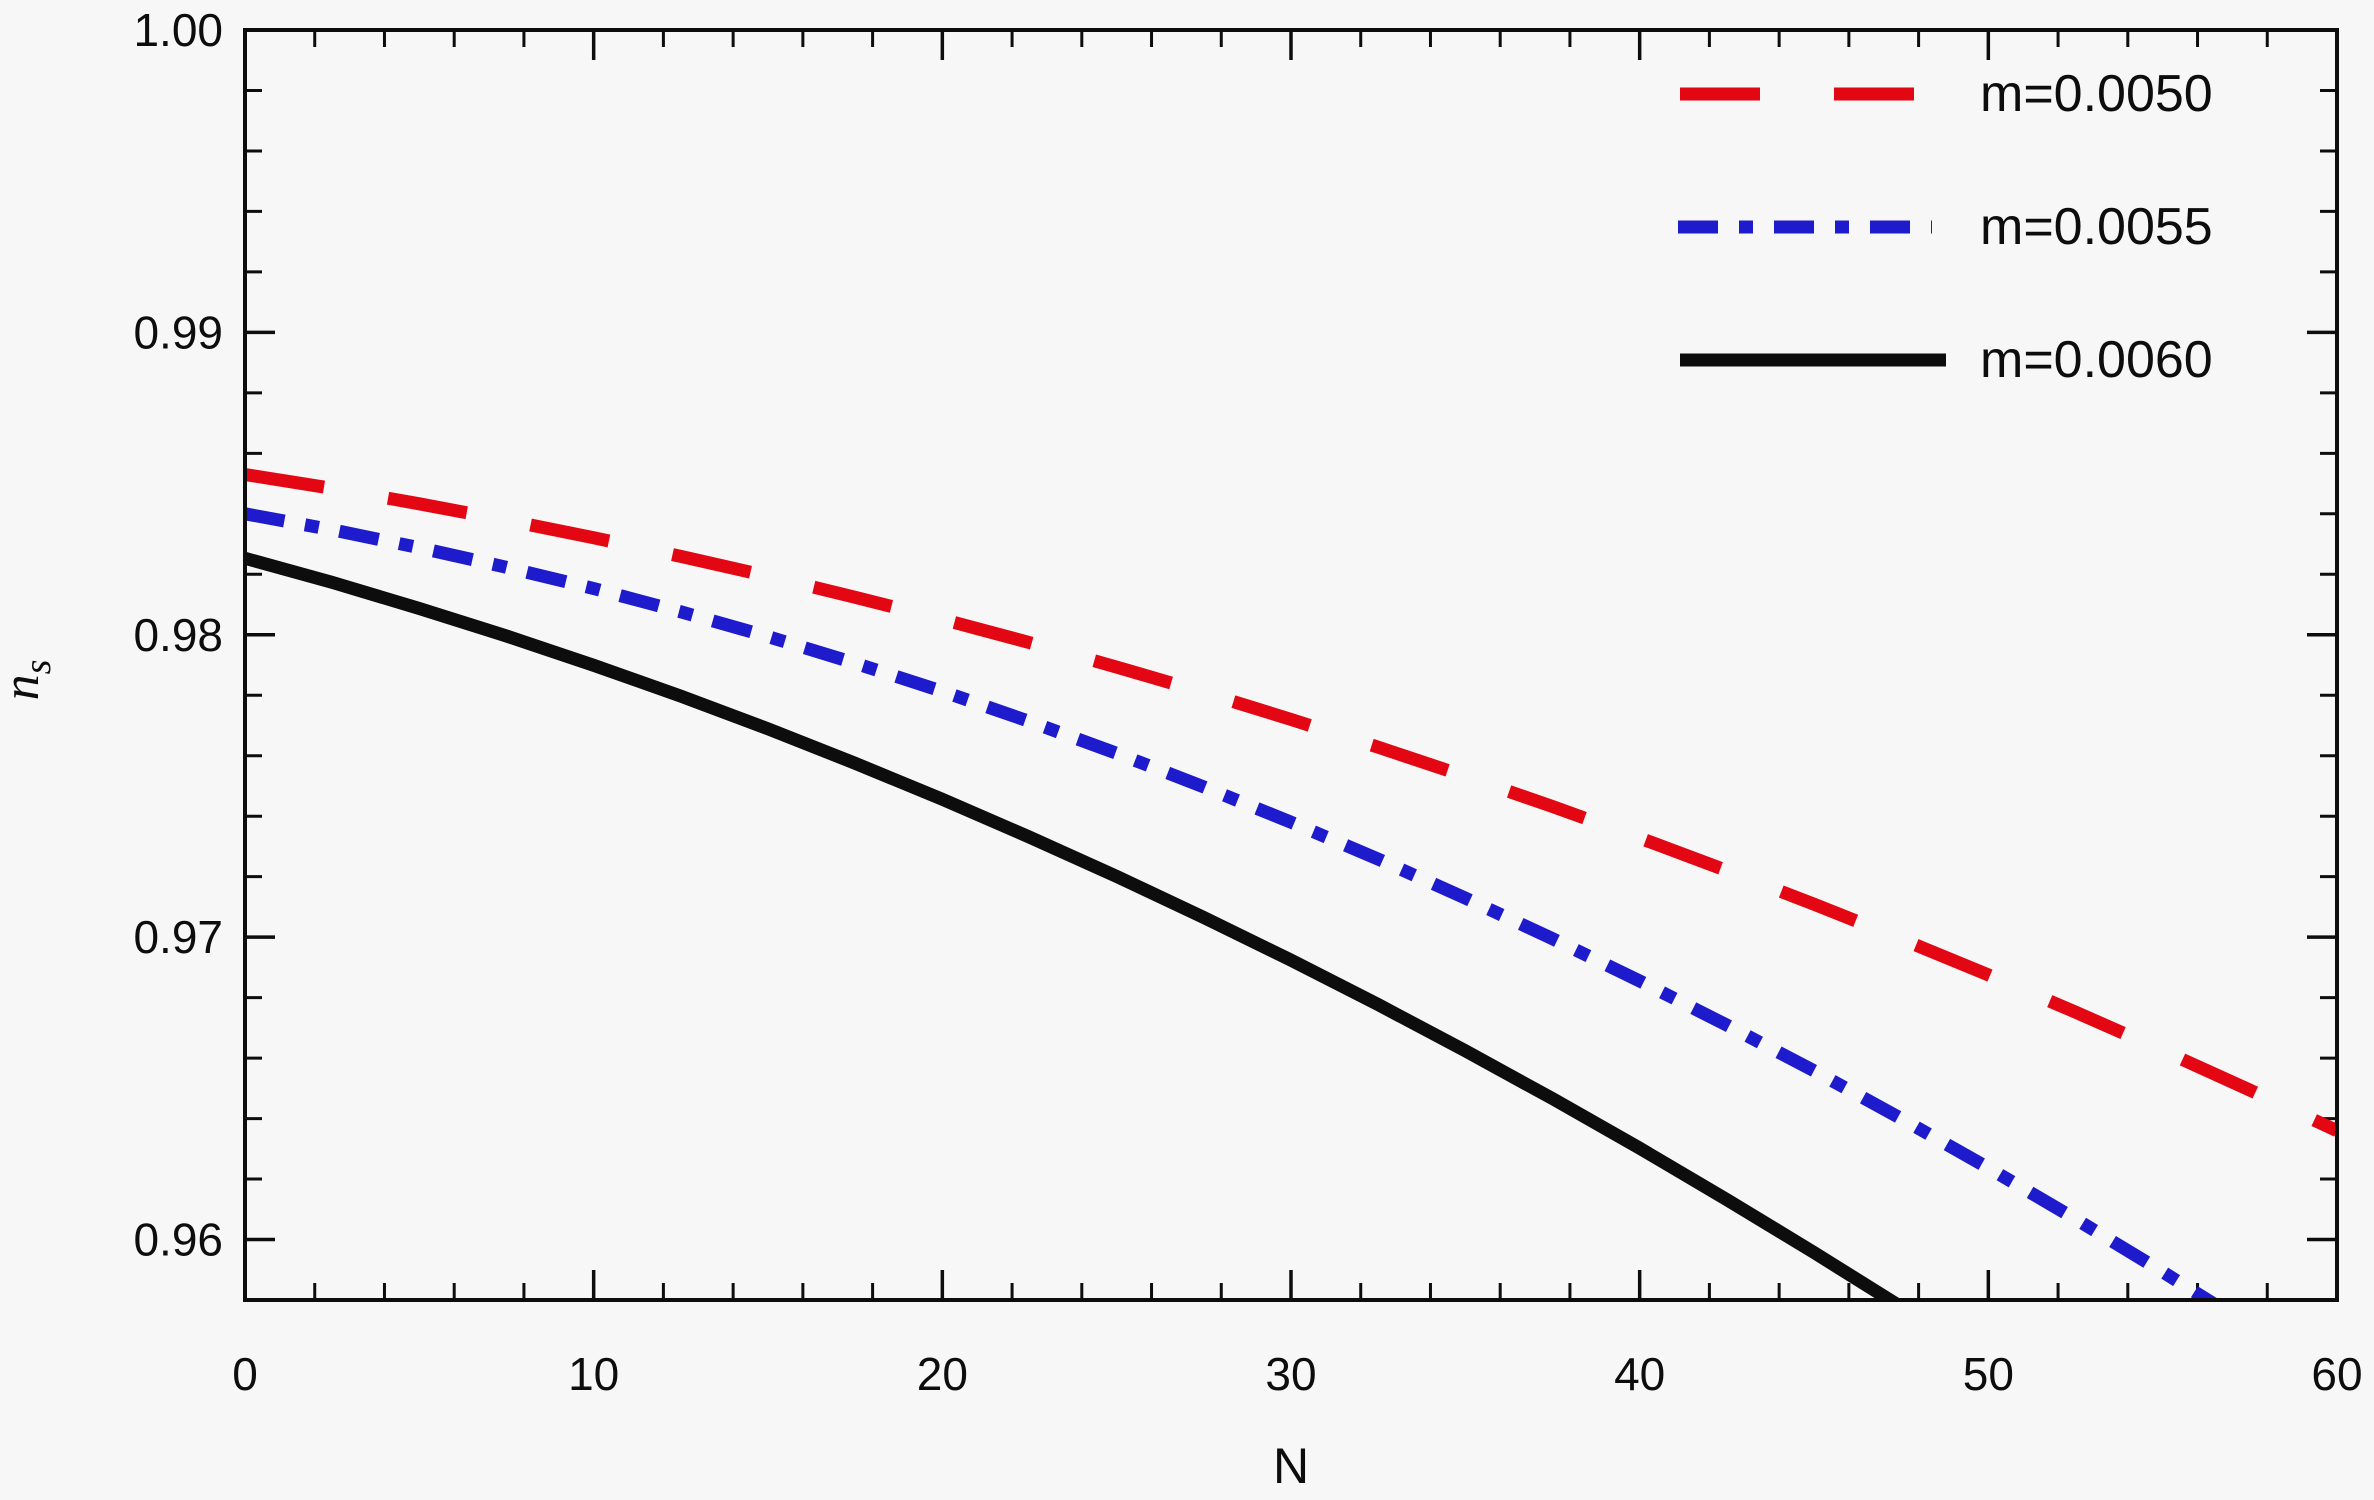  I want to click on y-tick-label: 1.00, so click(178, 30).